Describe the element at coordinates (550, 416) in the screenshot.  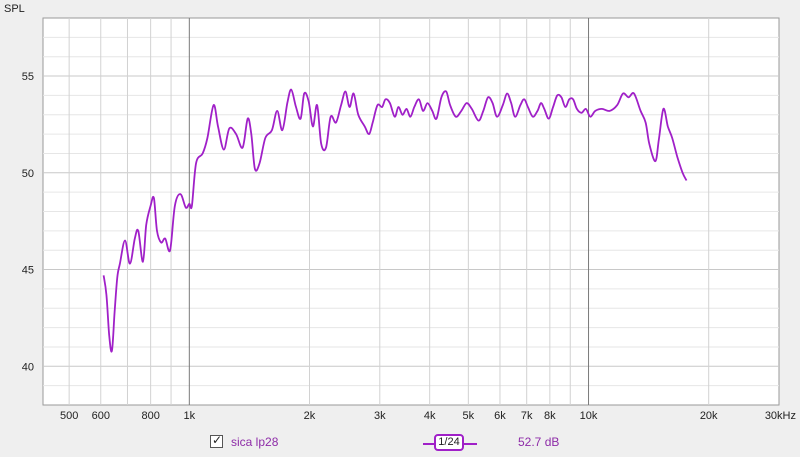
I see `x-tick-label: 8k` at that location.